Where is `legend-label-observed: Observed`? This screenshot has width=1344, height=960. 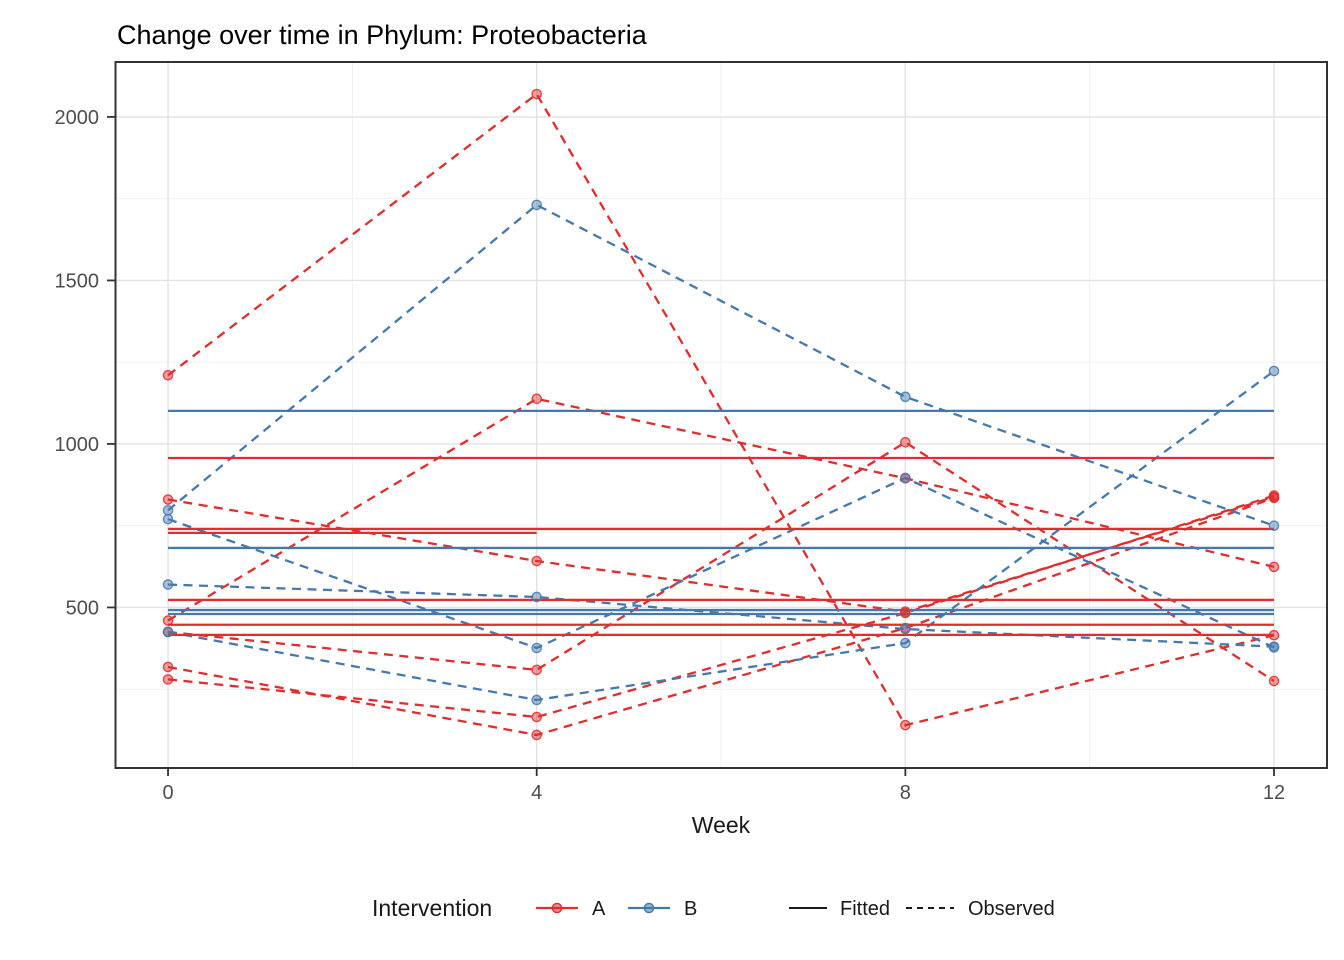 legend-label-observed: Observed is located at coordinates (1011, 909).